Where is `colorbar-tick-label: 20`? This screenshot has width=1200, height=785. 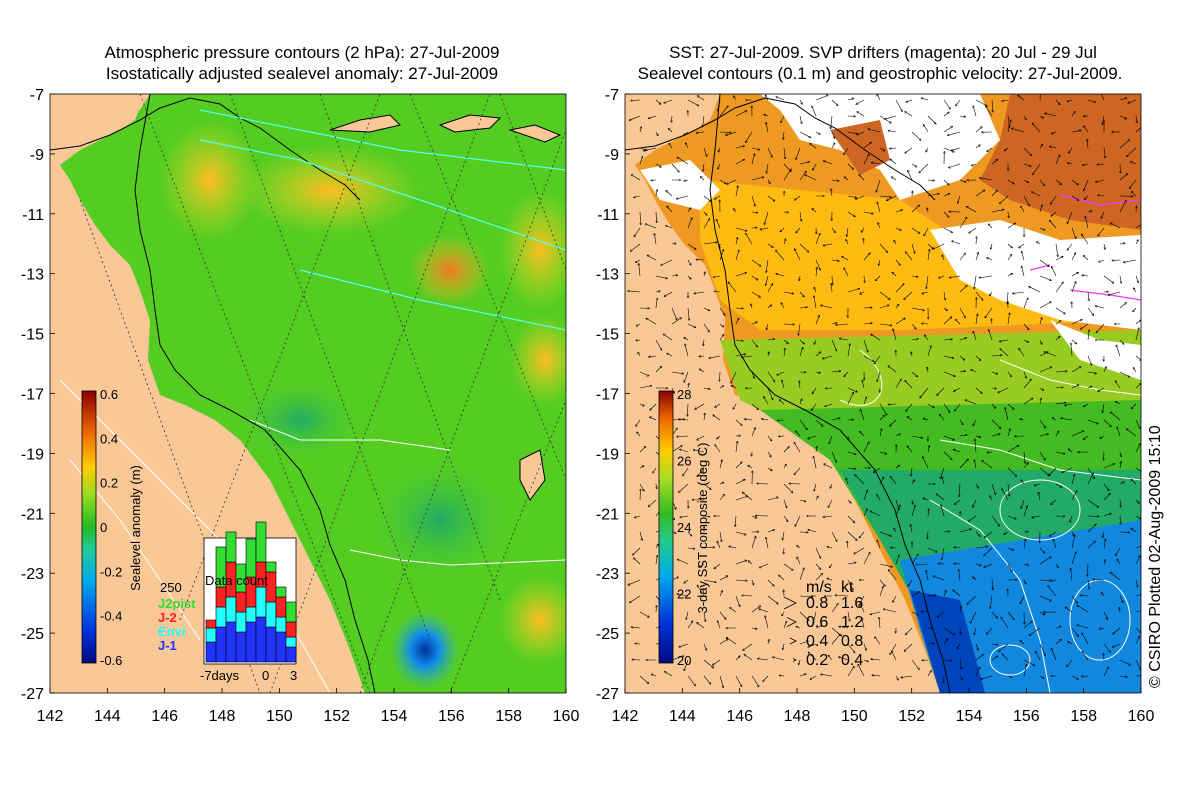 colorbar-tick-label: 20 is located at coordinates (684, 660).